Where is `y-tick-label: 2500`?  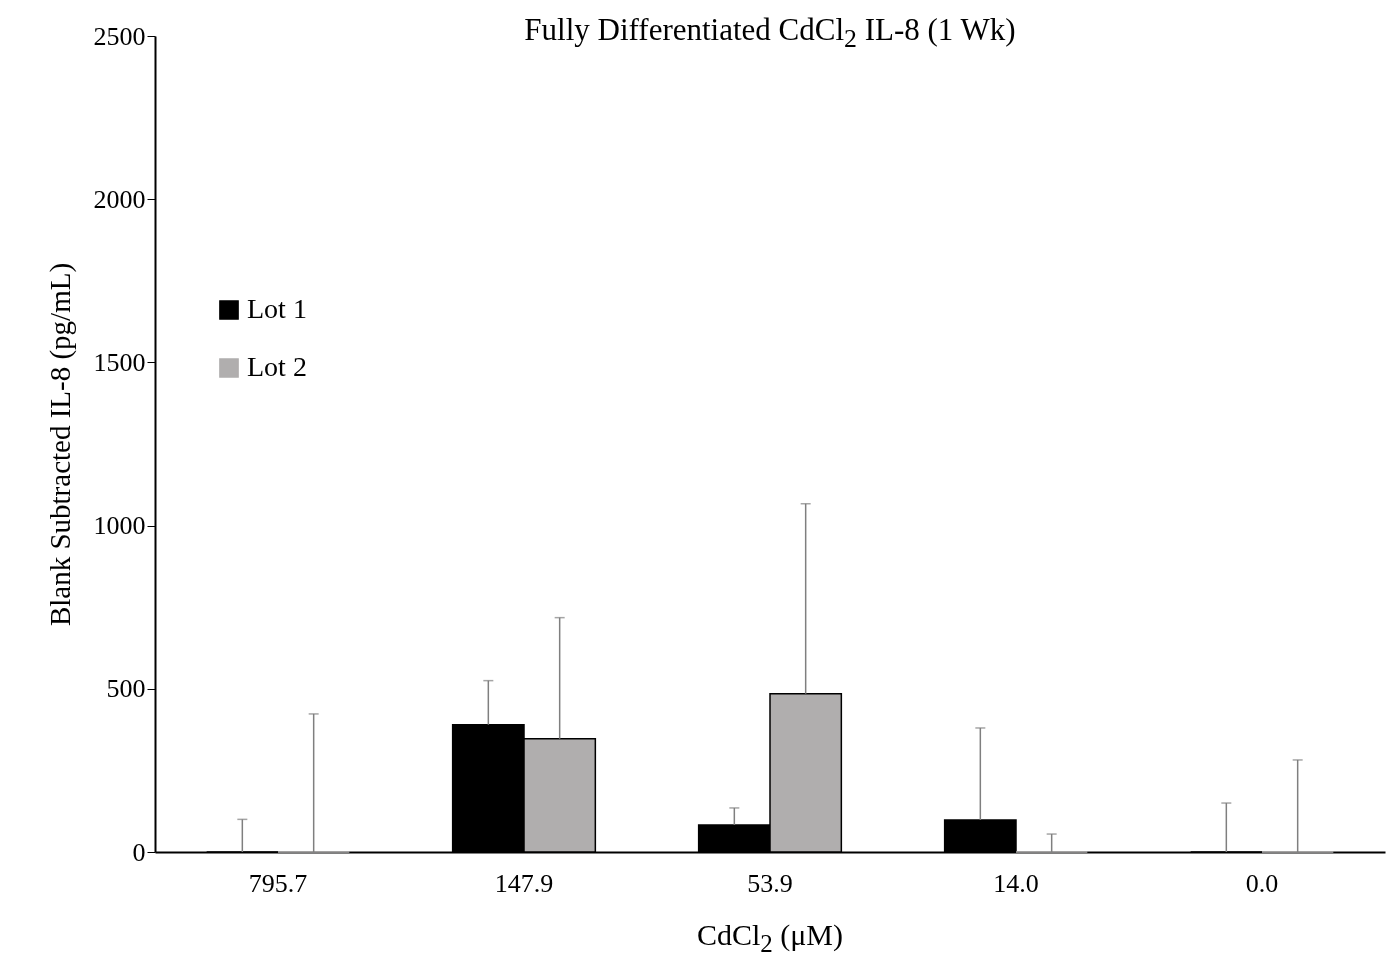
y-tick-label: 2500 is located at coordinates (119, 36).